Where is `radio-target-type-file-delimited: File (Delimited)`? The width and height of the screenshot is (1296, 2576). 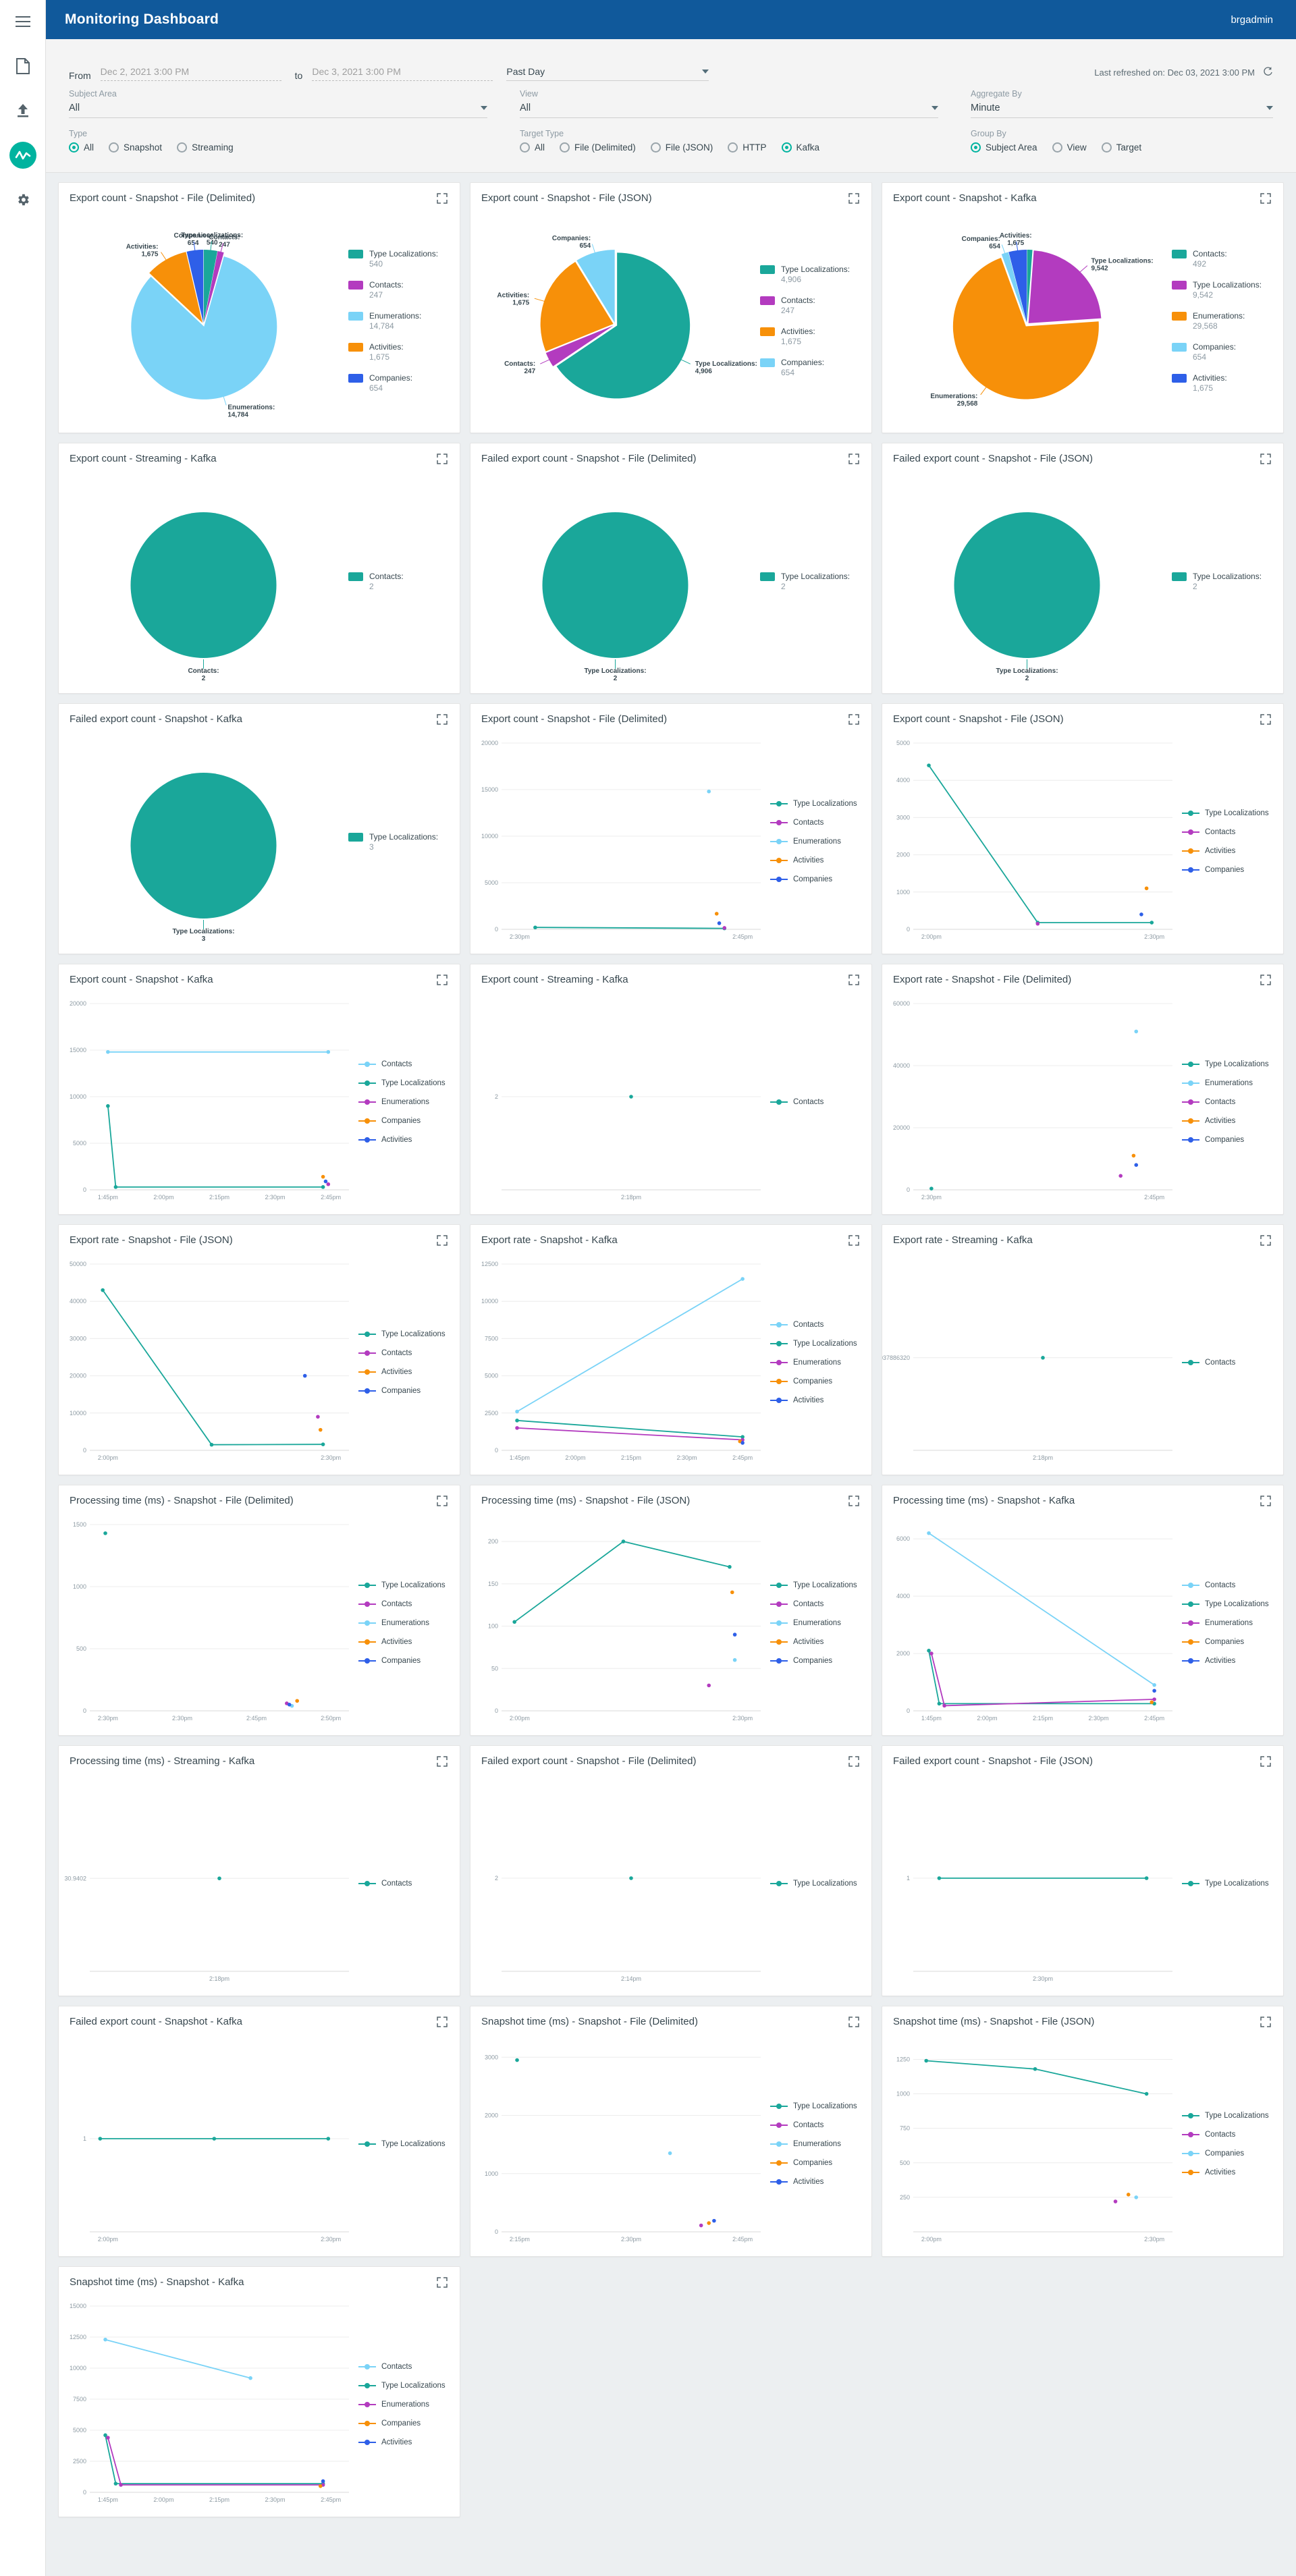 radio-target-type-file-delimited: File (Delimited) is located at coordinates (598, 147).